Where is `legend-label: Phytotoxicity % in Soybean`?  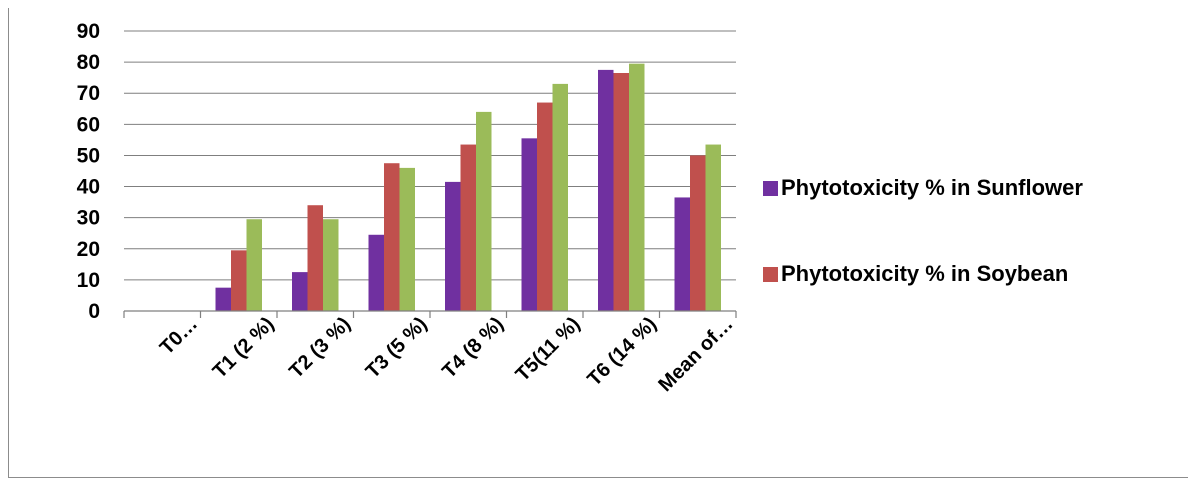
legend-label: Phytotoxicity % in Soybean is located at coordinates (924, 273).